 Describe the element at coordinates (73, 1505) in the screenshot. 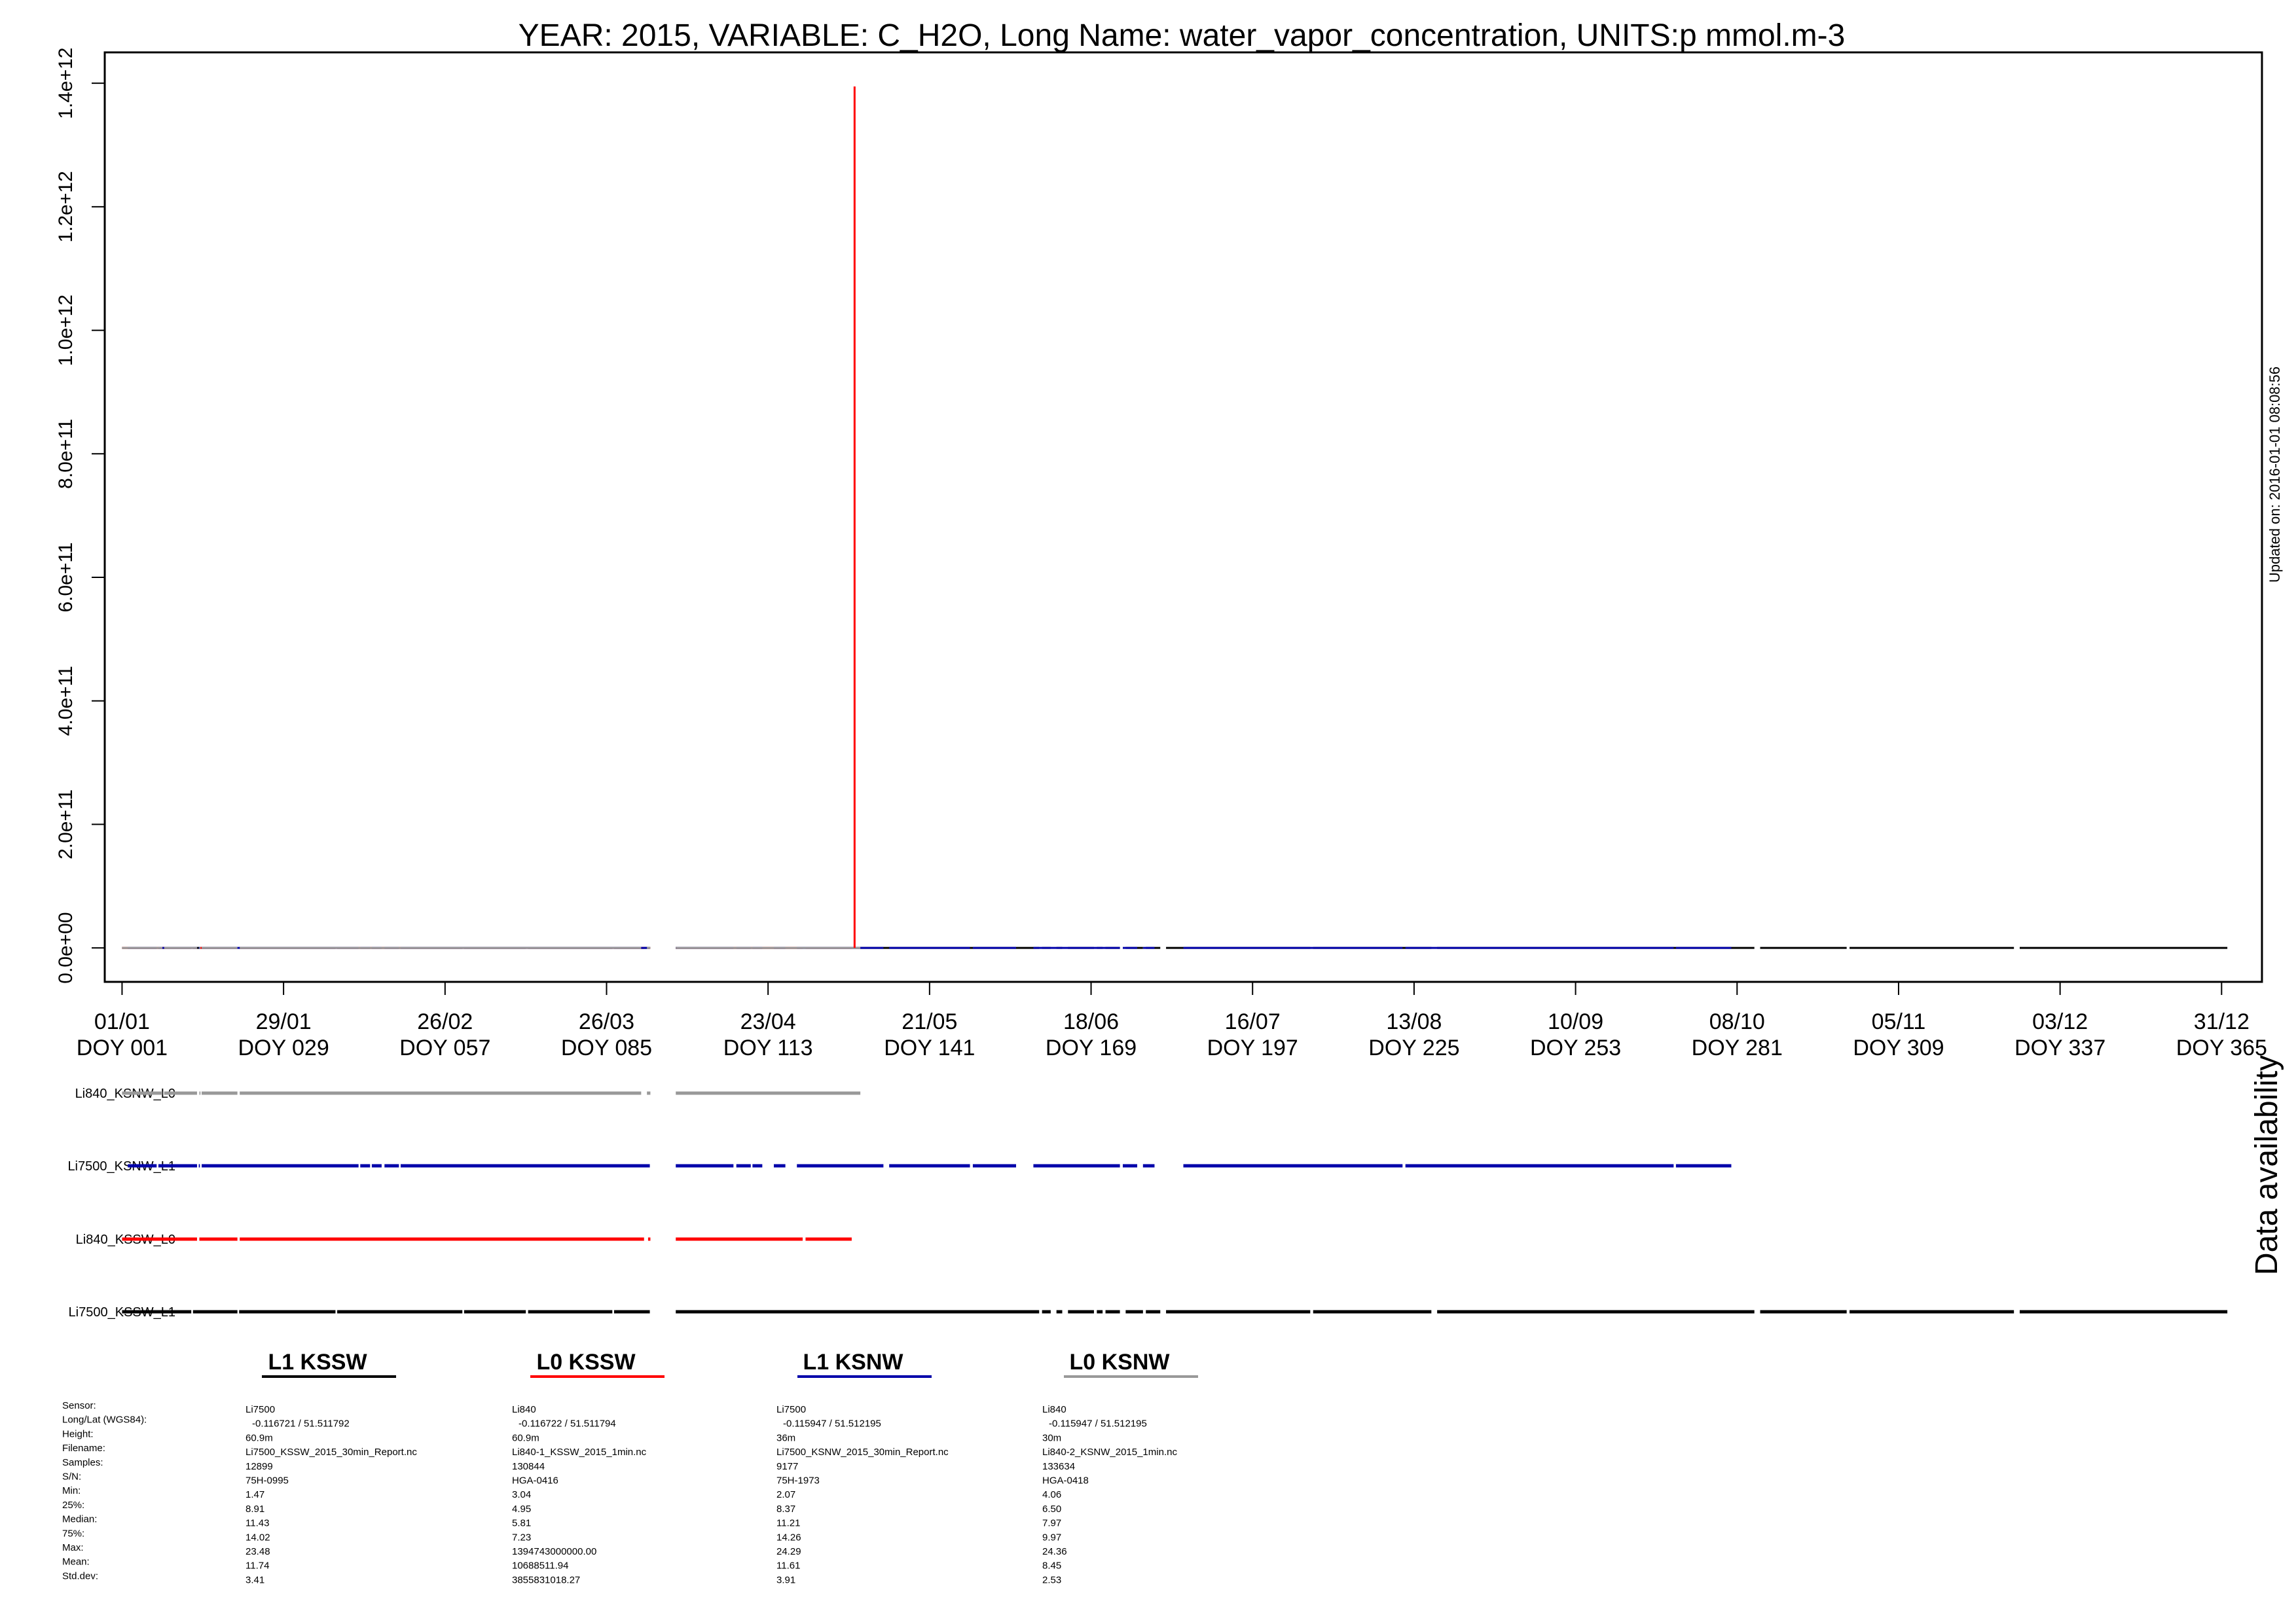

I see `info-row-label: 25%:` at that location.